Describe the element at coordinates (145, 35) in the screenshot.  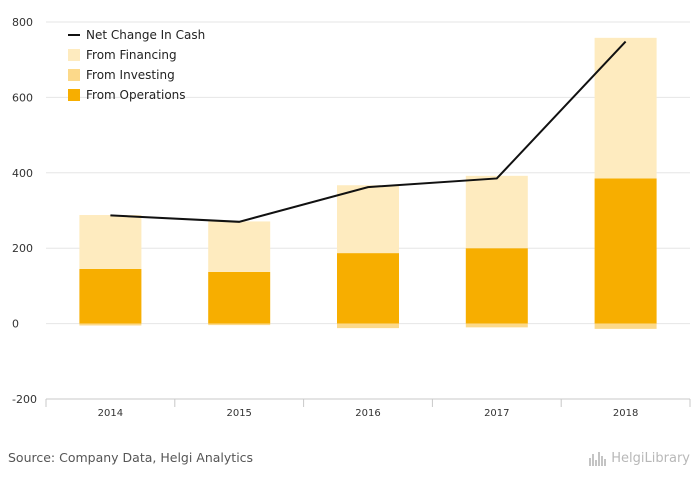
I see `legend-label: Net Change In Cash` at that location.